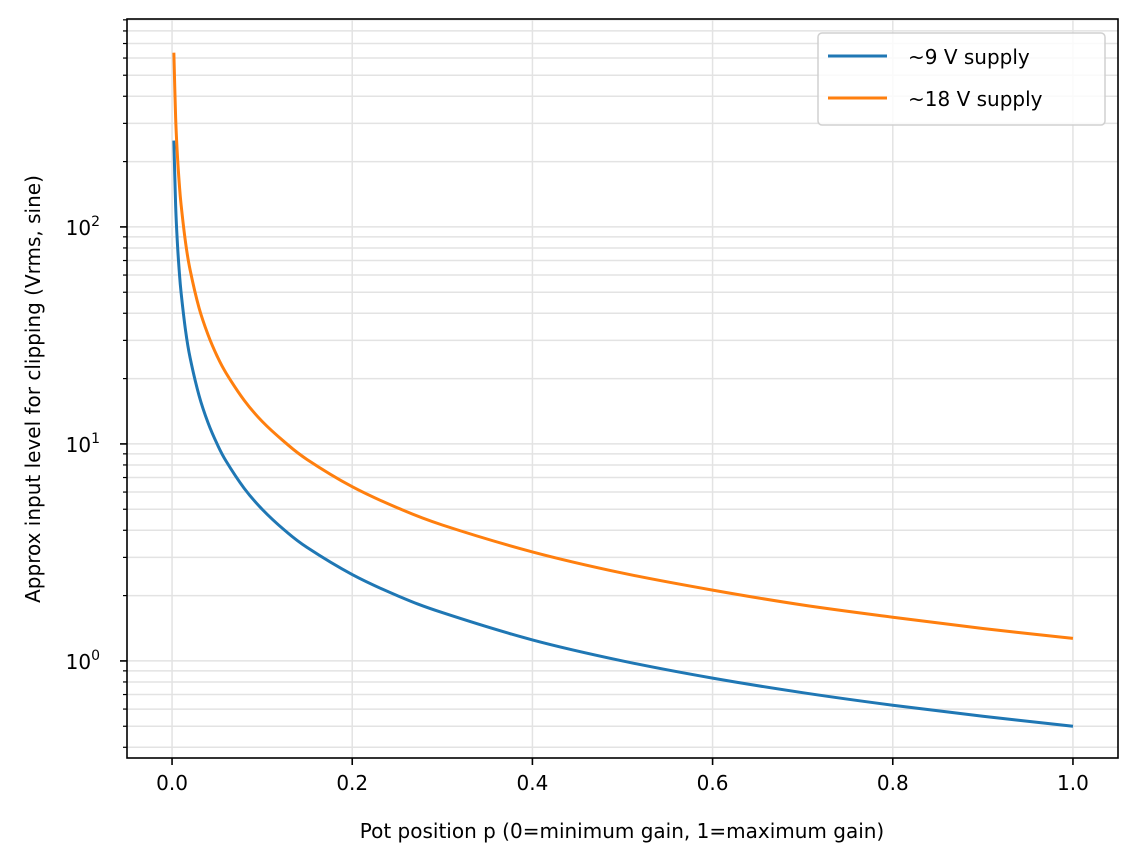  I want to click on x-tick-label: 0.6, so click(713, 783).